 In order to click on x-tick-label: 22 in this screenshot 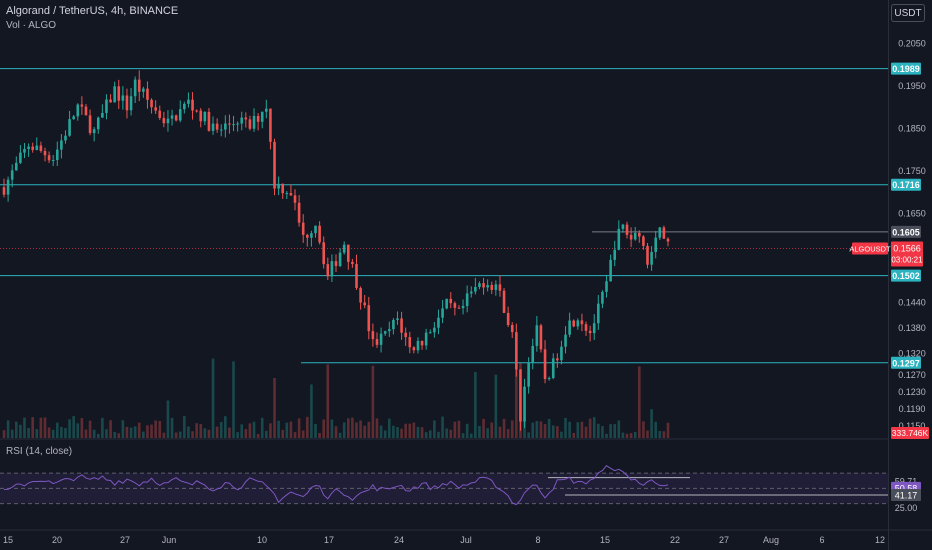, I will do `click(675, 540)`.